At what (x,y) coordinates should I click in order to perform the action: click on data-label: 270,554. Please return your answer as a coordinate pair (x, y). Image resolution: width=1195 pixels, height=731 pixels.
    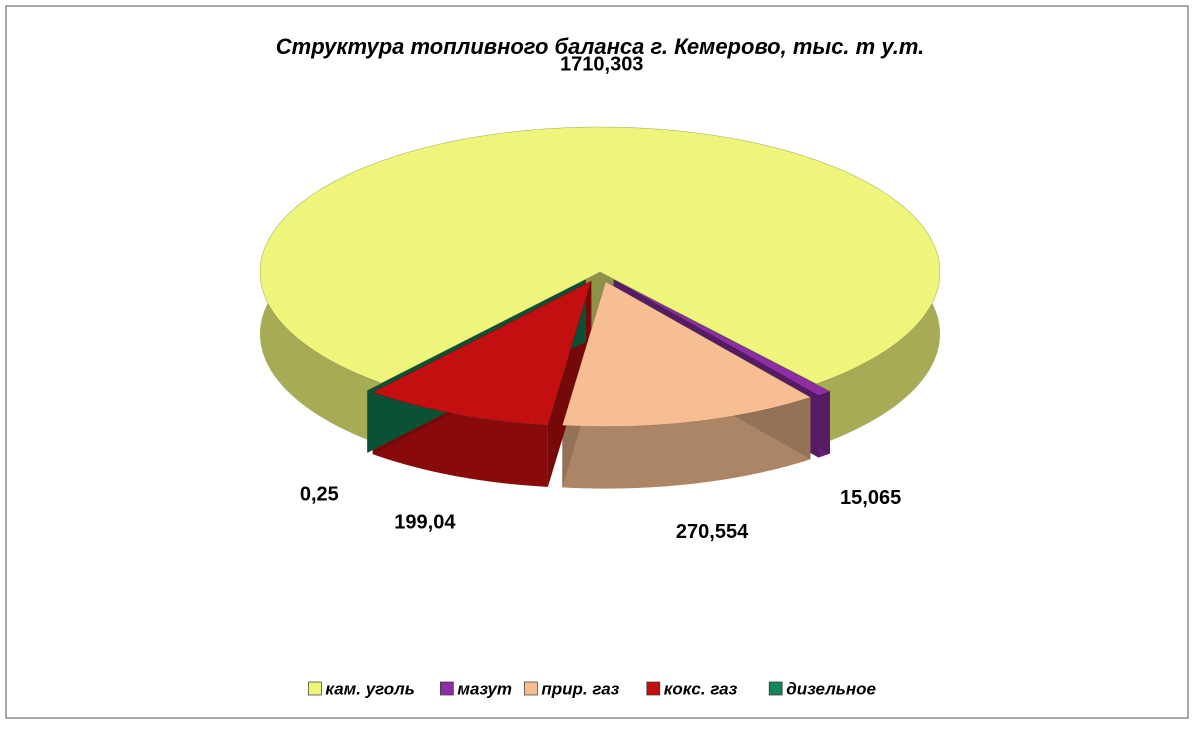
    Looking at the image, I should click on (712, 532).